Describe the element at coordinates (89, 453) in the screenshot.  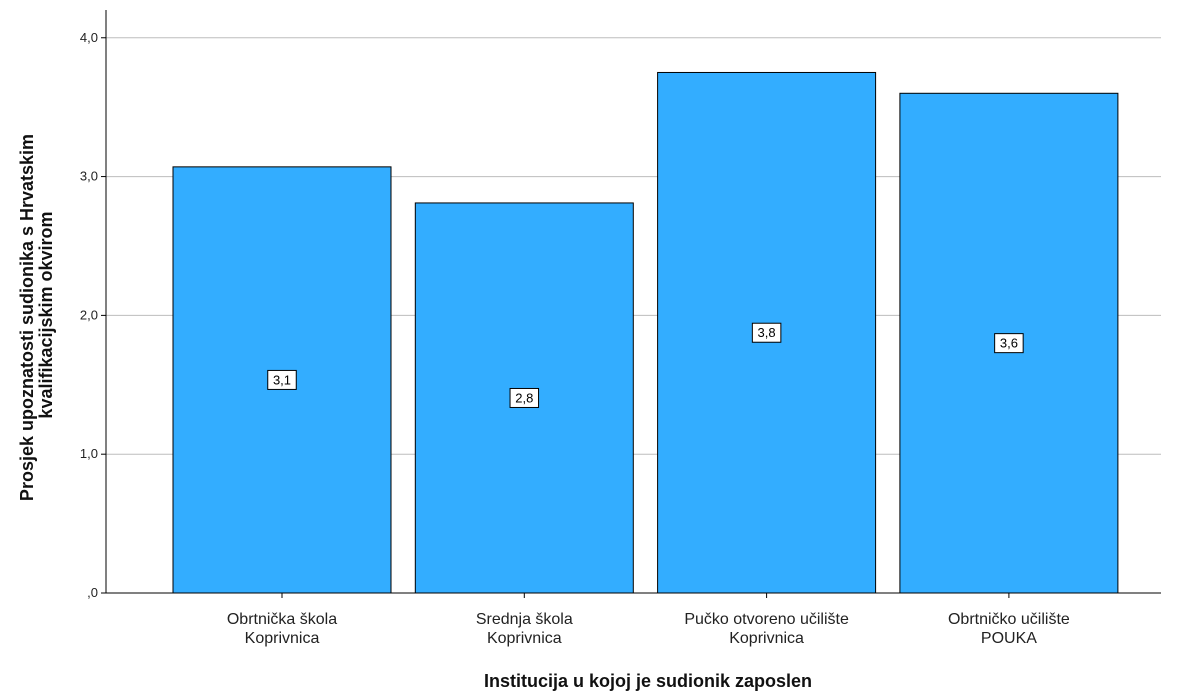
I see `y-tick-label: 1,0` at that location.